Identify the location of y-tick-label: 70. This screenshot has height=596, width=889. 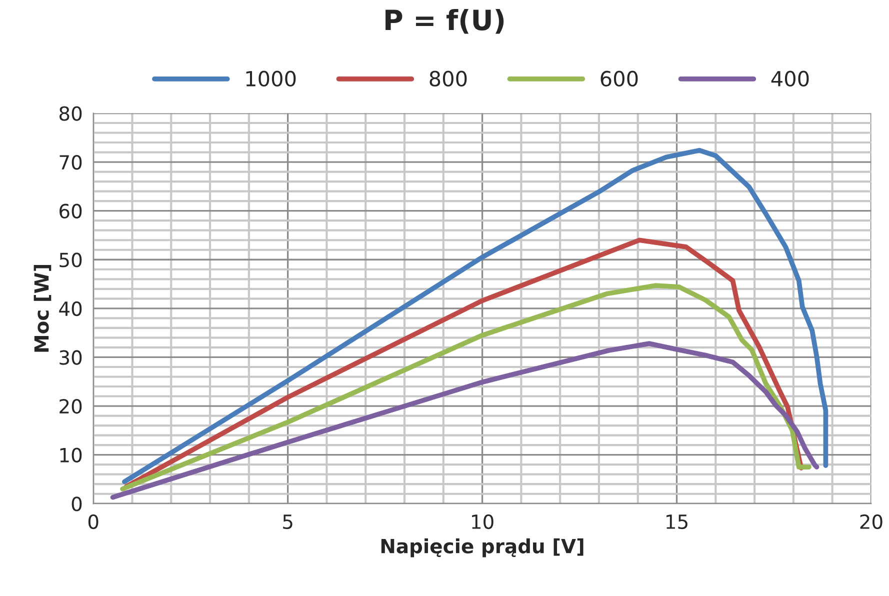
(71, 162).